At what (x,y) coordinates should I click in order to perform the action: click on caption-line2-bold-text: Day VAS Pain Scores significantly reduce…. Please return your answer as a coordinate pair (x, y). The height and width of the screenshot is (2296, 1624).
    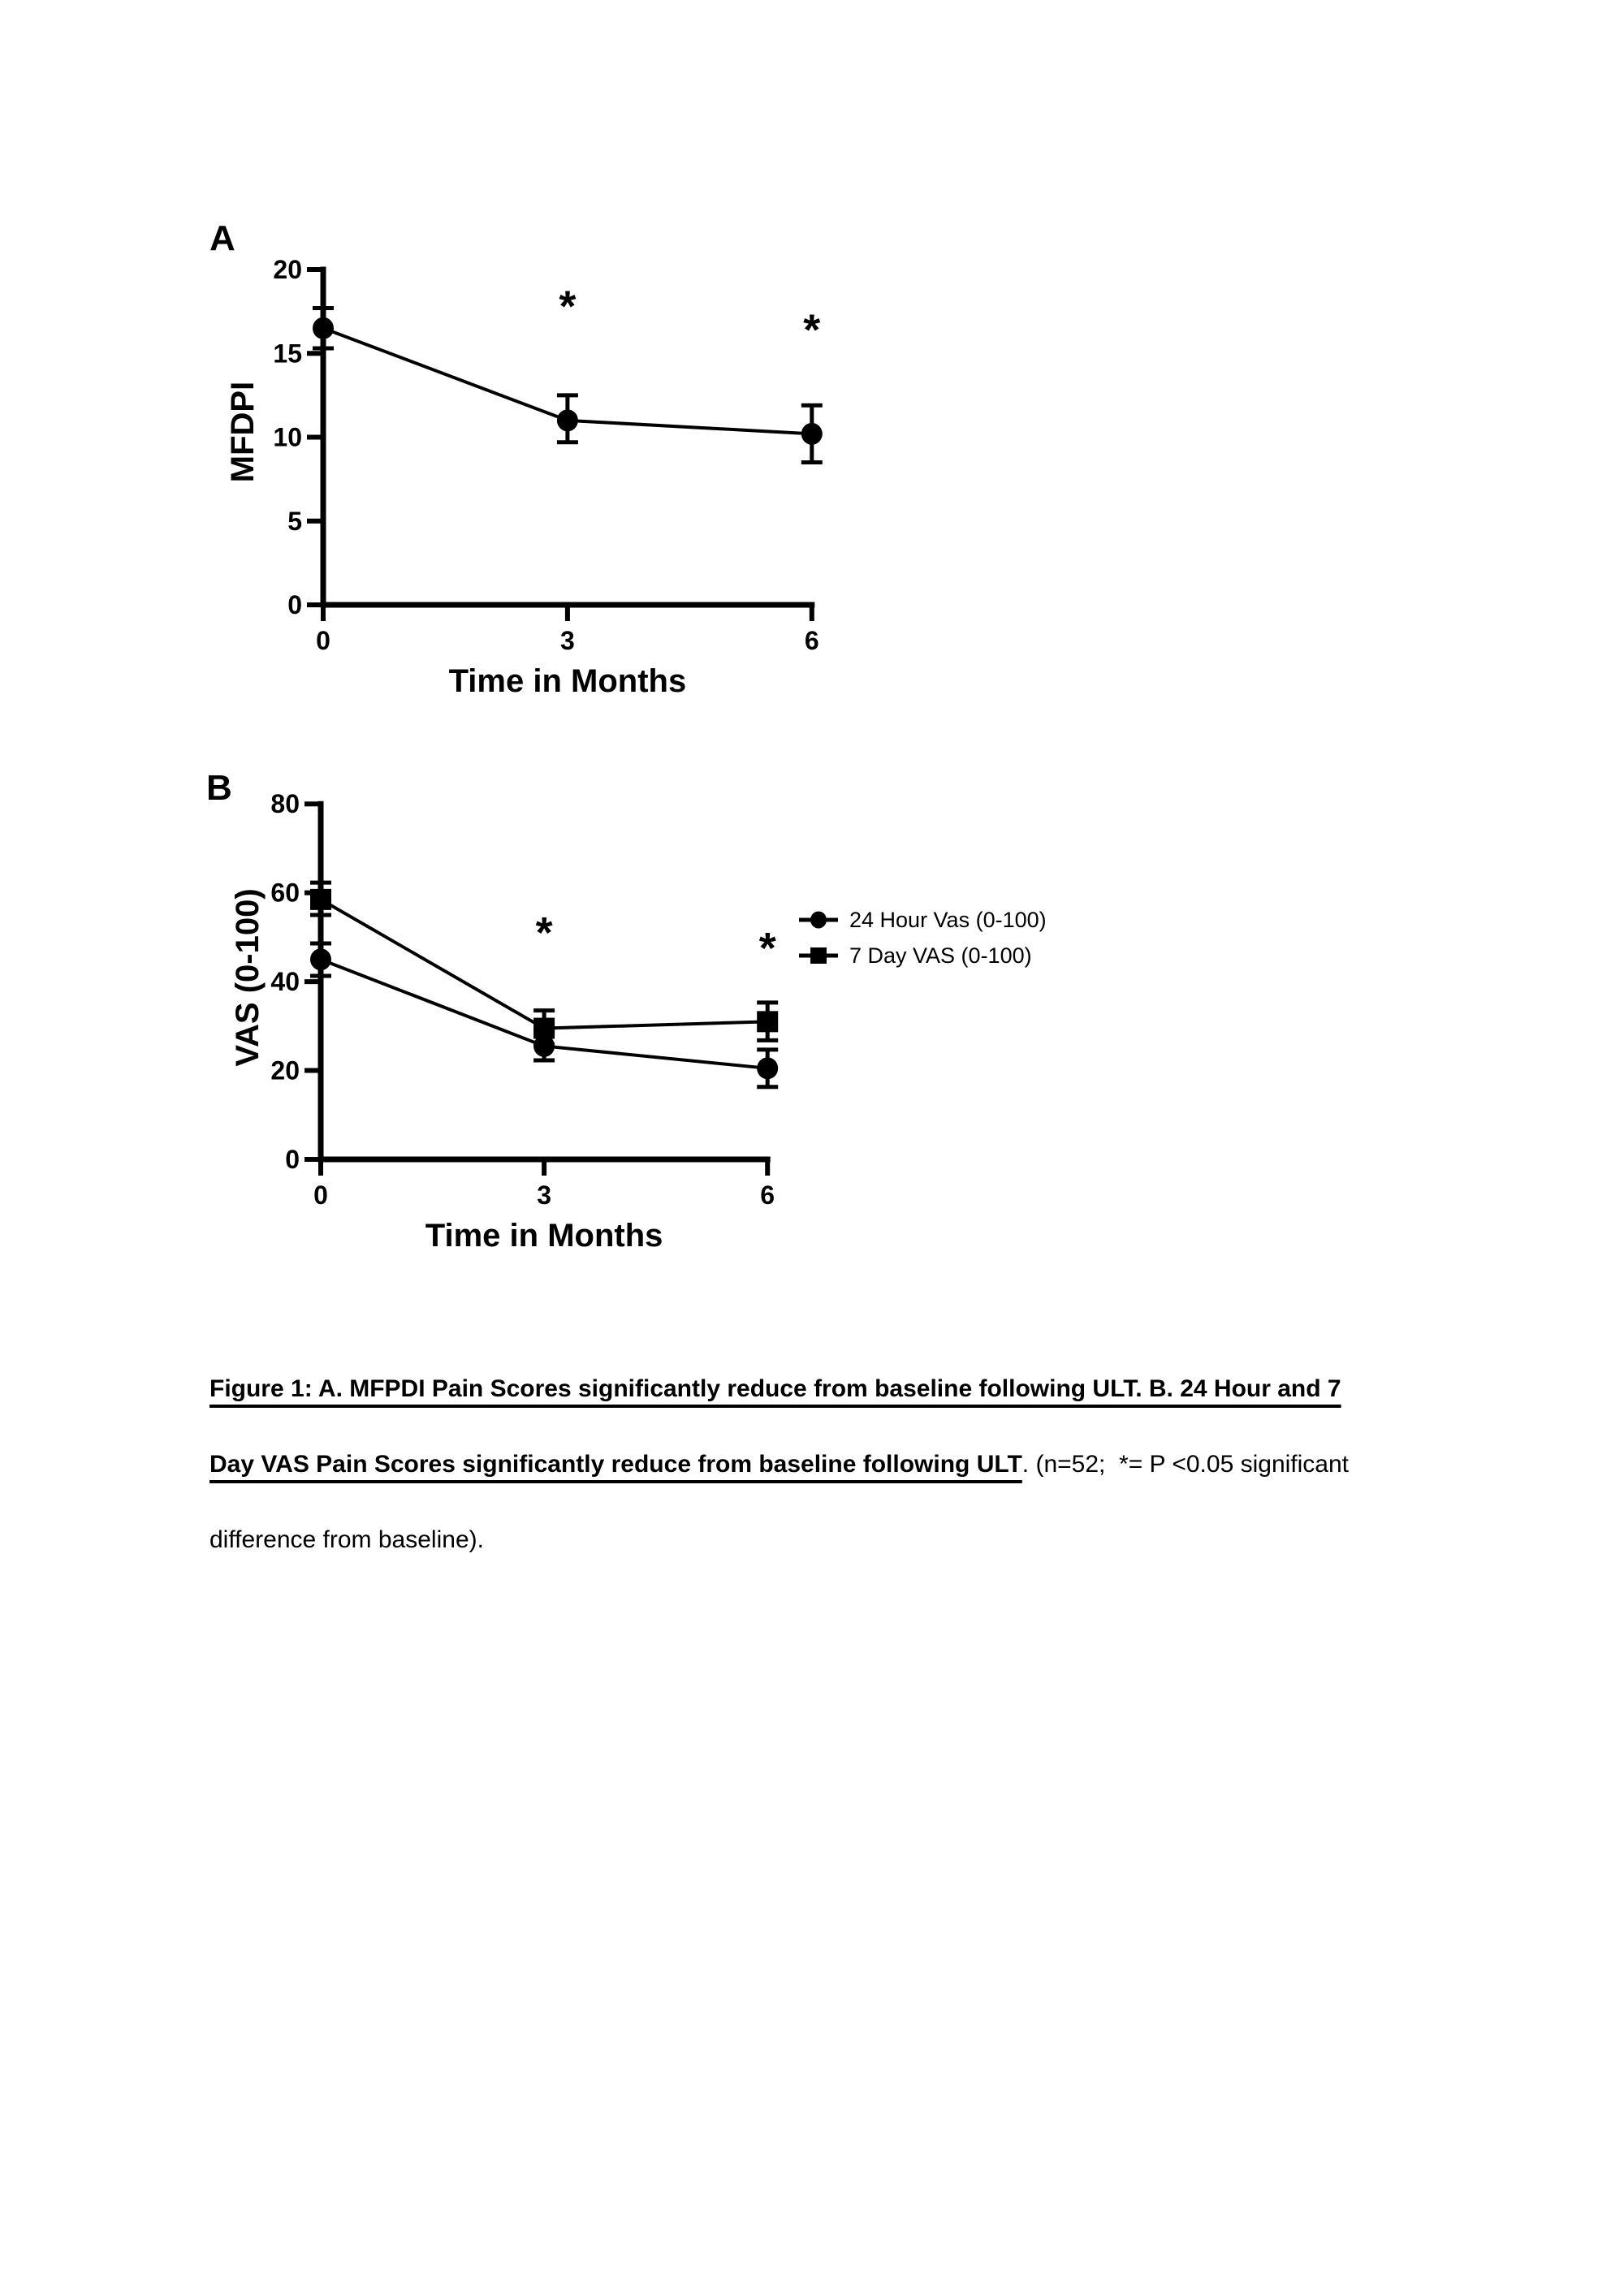
    Looking at the image, I should click on (616, 1464).